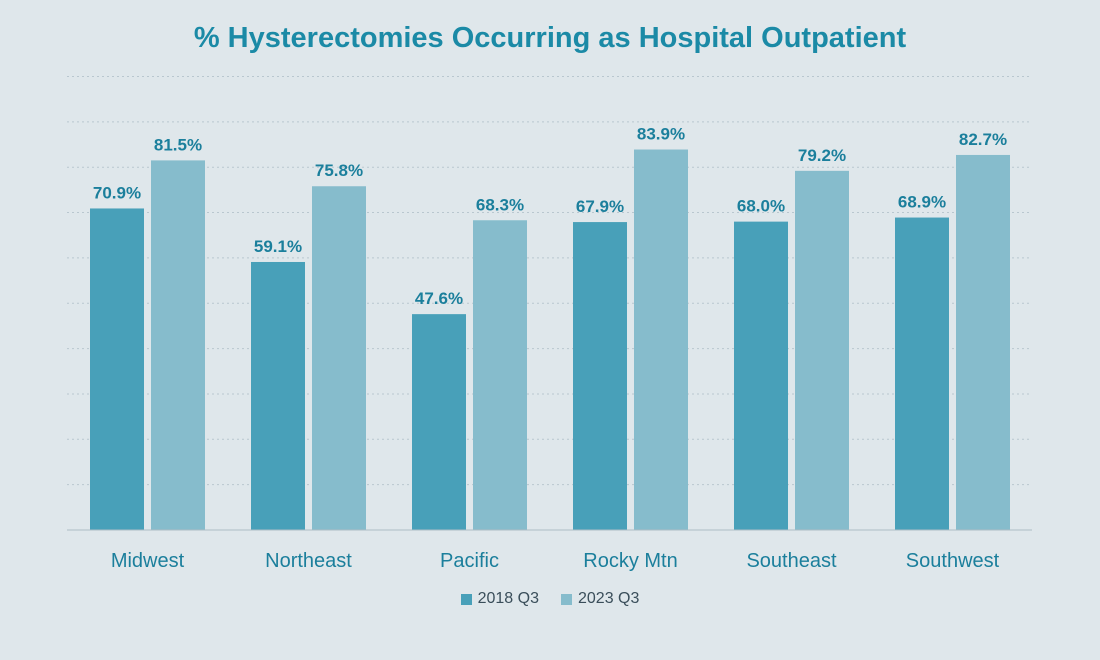 The height and width of the screenshot is (660, 1100). What do you see at coordinates (278, 246) in the screenshot?
I see `data-label: 59.1%` at bounding box center [278, 246].